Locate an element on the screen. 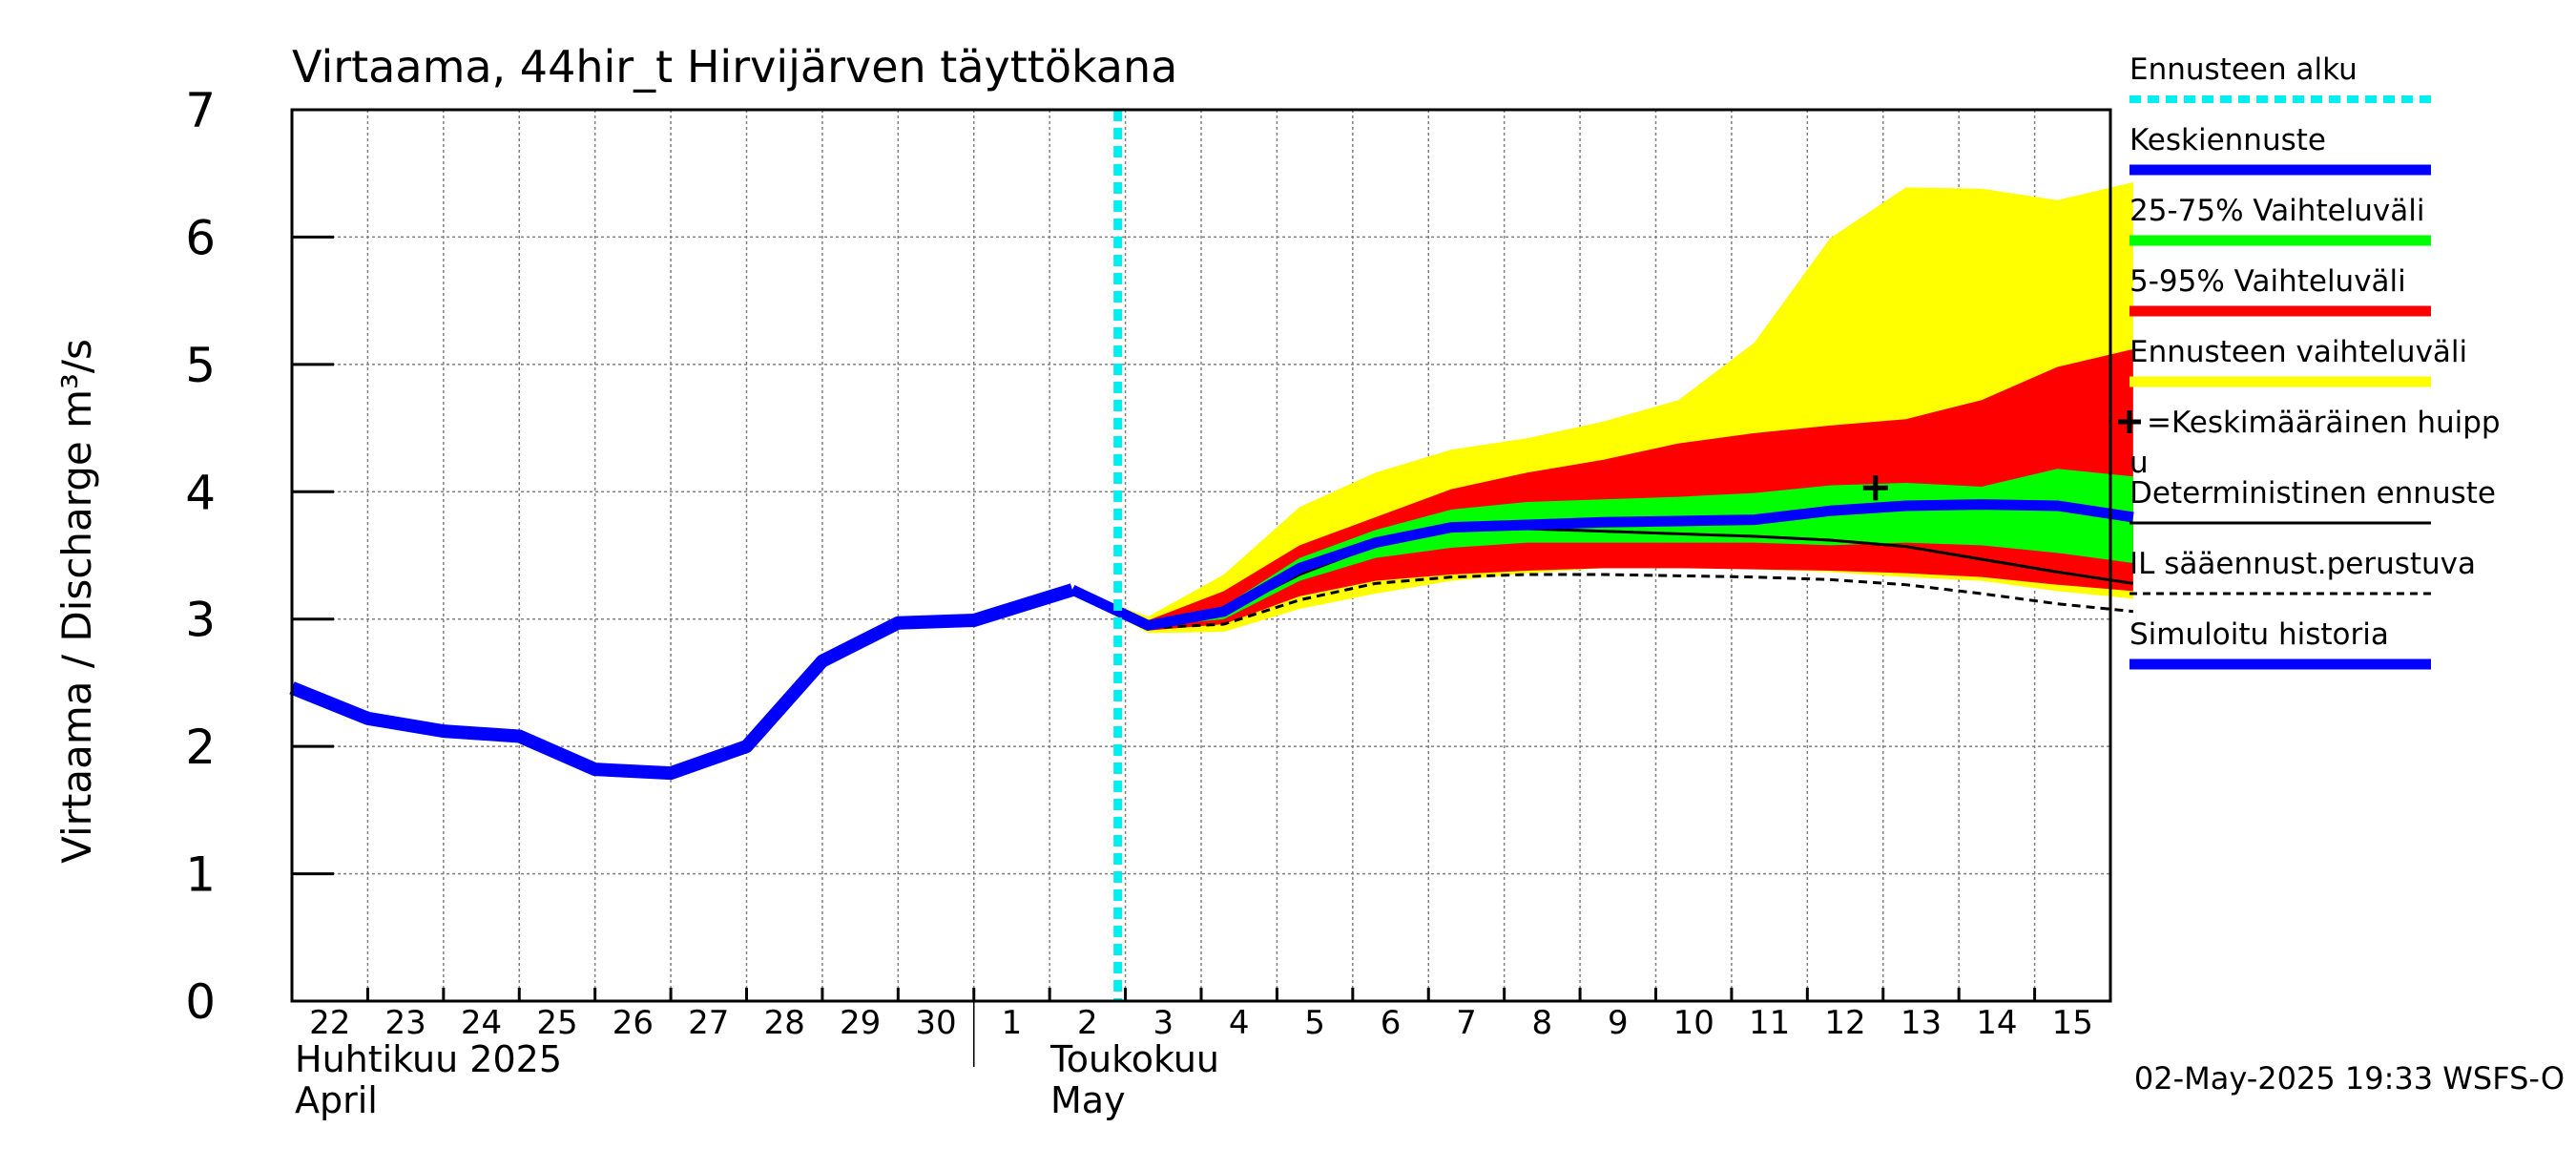 The image size is (2576, 1149). x-tick-label: 15 is located at coordinates (2072, 1023).